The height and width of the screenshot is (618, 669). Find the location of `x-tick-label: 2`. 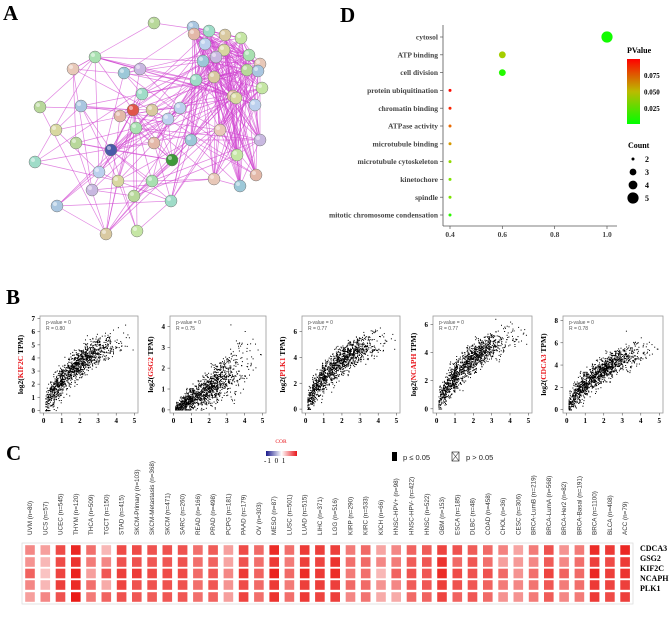

x-tick-label: 2 is located at coordinates (342, 421).